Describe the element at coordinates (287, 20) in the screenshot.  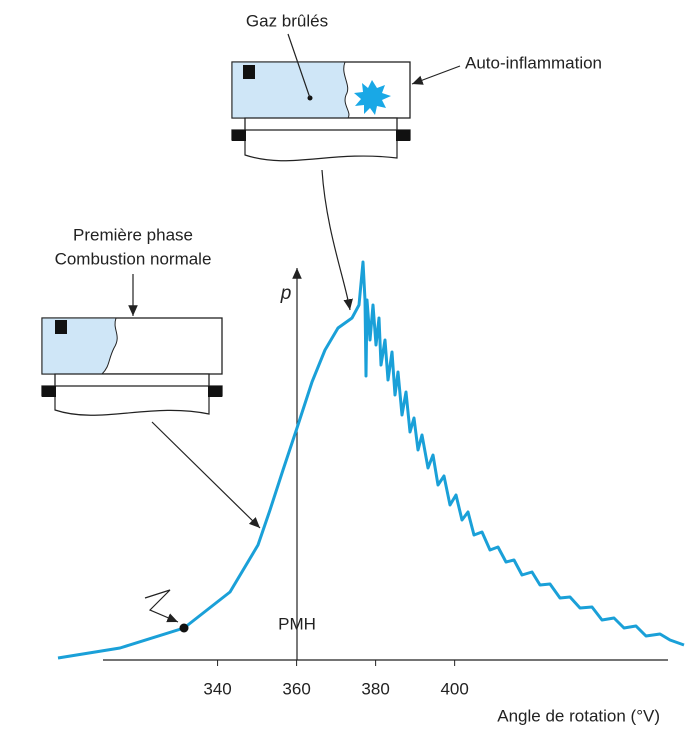
I see `burnt-gas-label: Gaz brûlés` at that location.